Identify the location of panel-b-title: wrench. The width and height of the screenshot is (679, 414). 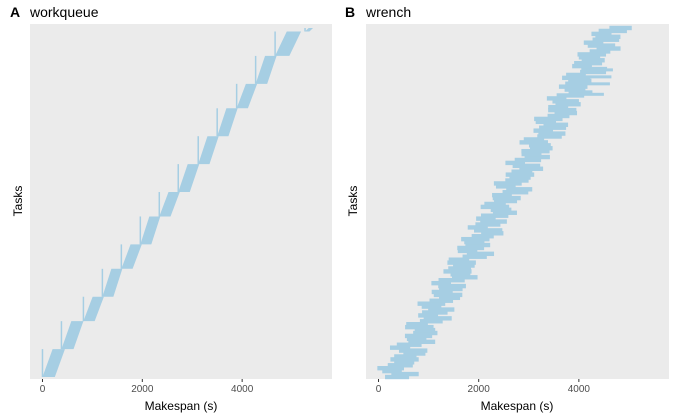
(388, 12).